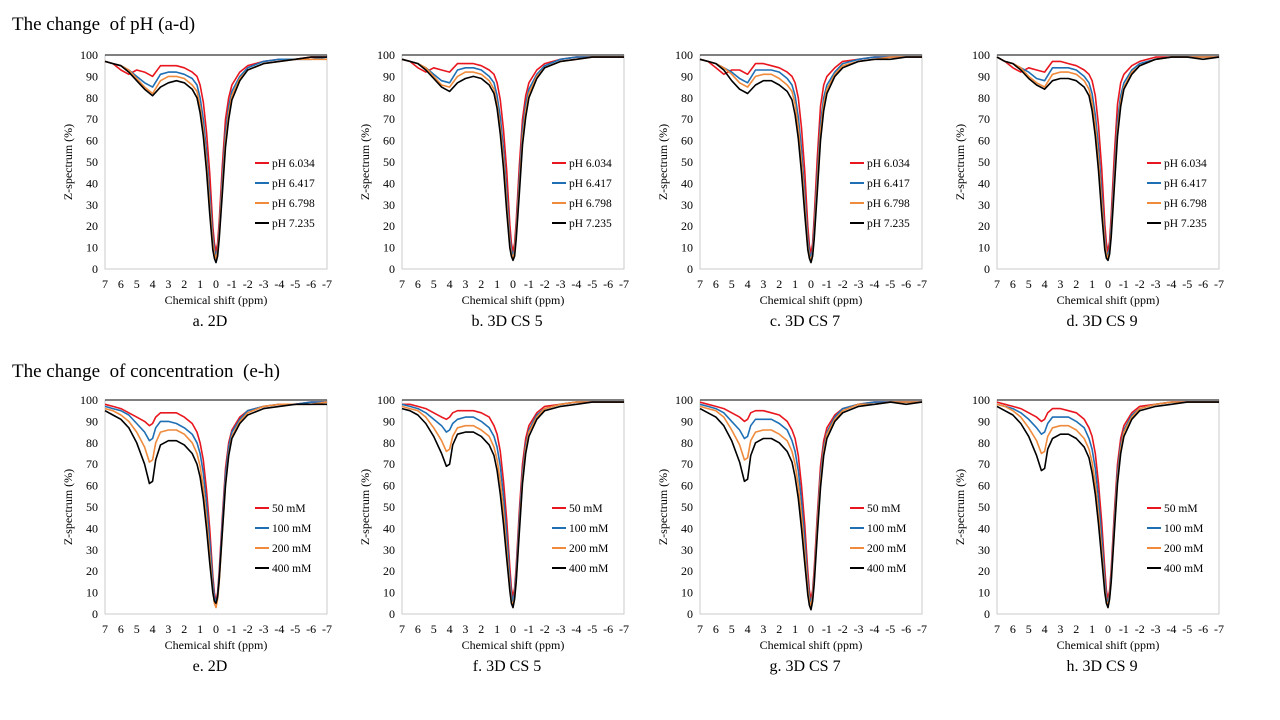  Describe the element at coordinates (1140, 629) in the screenshot. I see `x-tick-label: -2` at that location.